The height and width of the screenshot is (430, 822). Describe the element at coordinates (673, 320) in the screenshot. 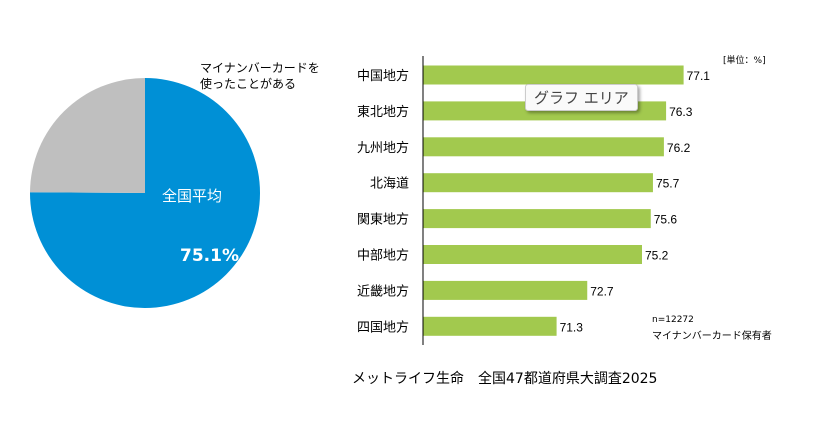

I see `sample-size-note: n=12272` at that location.